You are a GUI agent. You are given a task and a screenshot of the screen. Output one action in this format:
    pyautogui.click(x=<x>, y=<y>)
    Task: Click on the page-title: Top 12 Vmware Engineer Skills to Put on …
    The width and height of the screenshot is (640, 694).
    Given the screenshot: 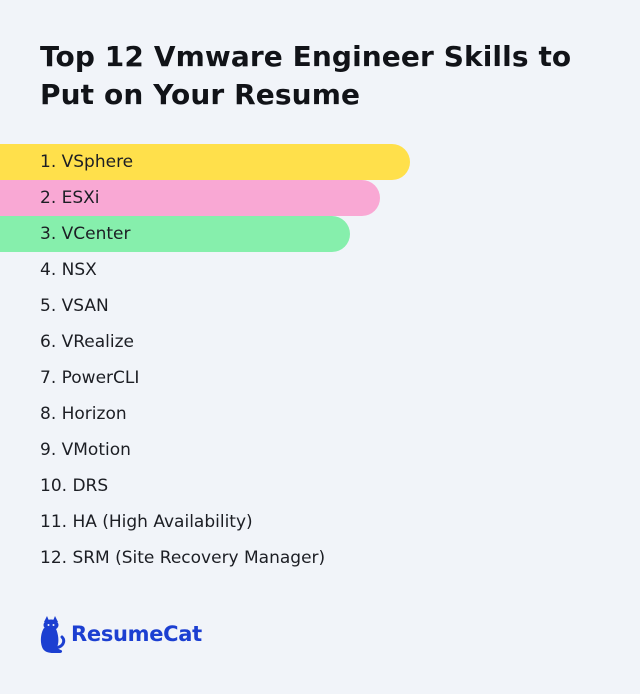 What is the action you would take?
    pyautogui.click(x=306, y=75)
    